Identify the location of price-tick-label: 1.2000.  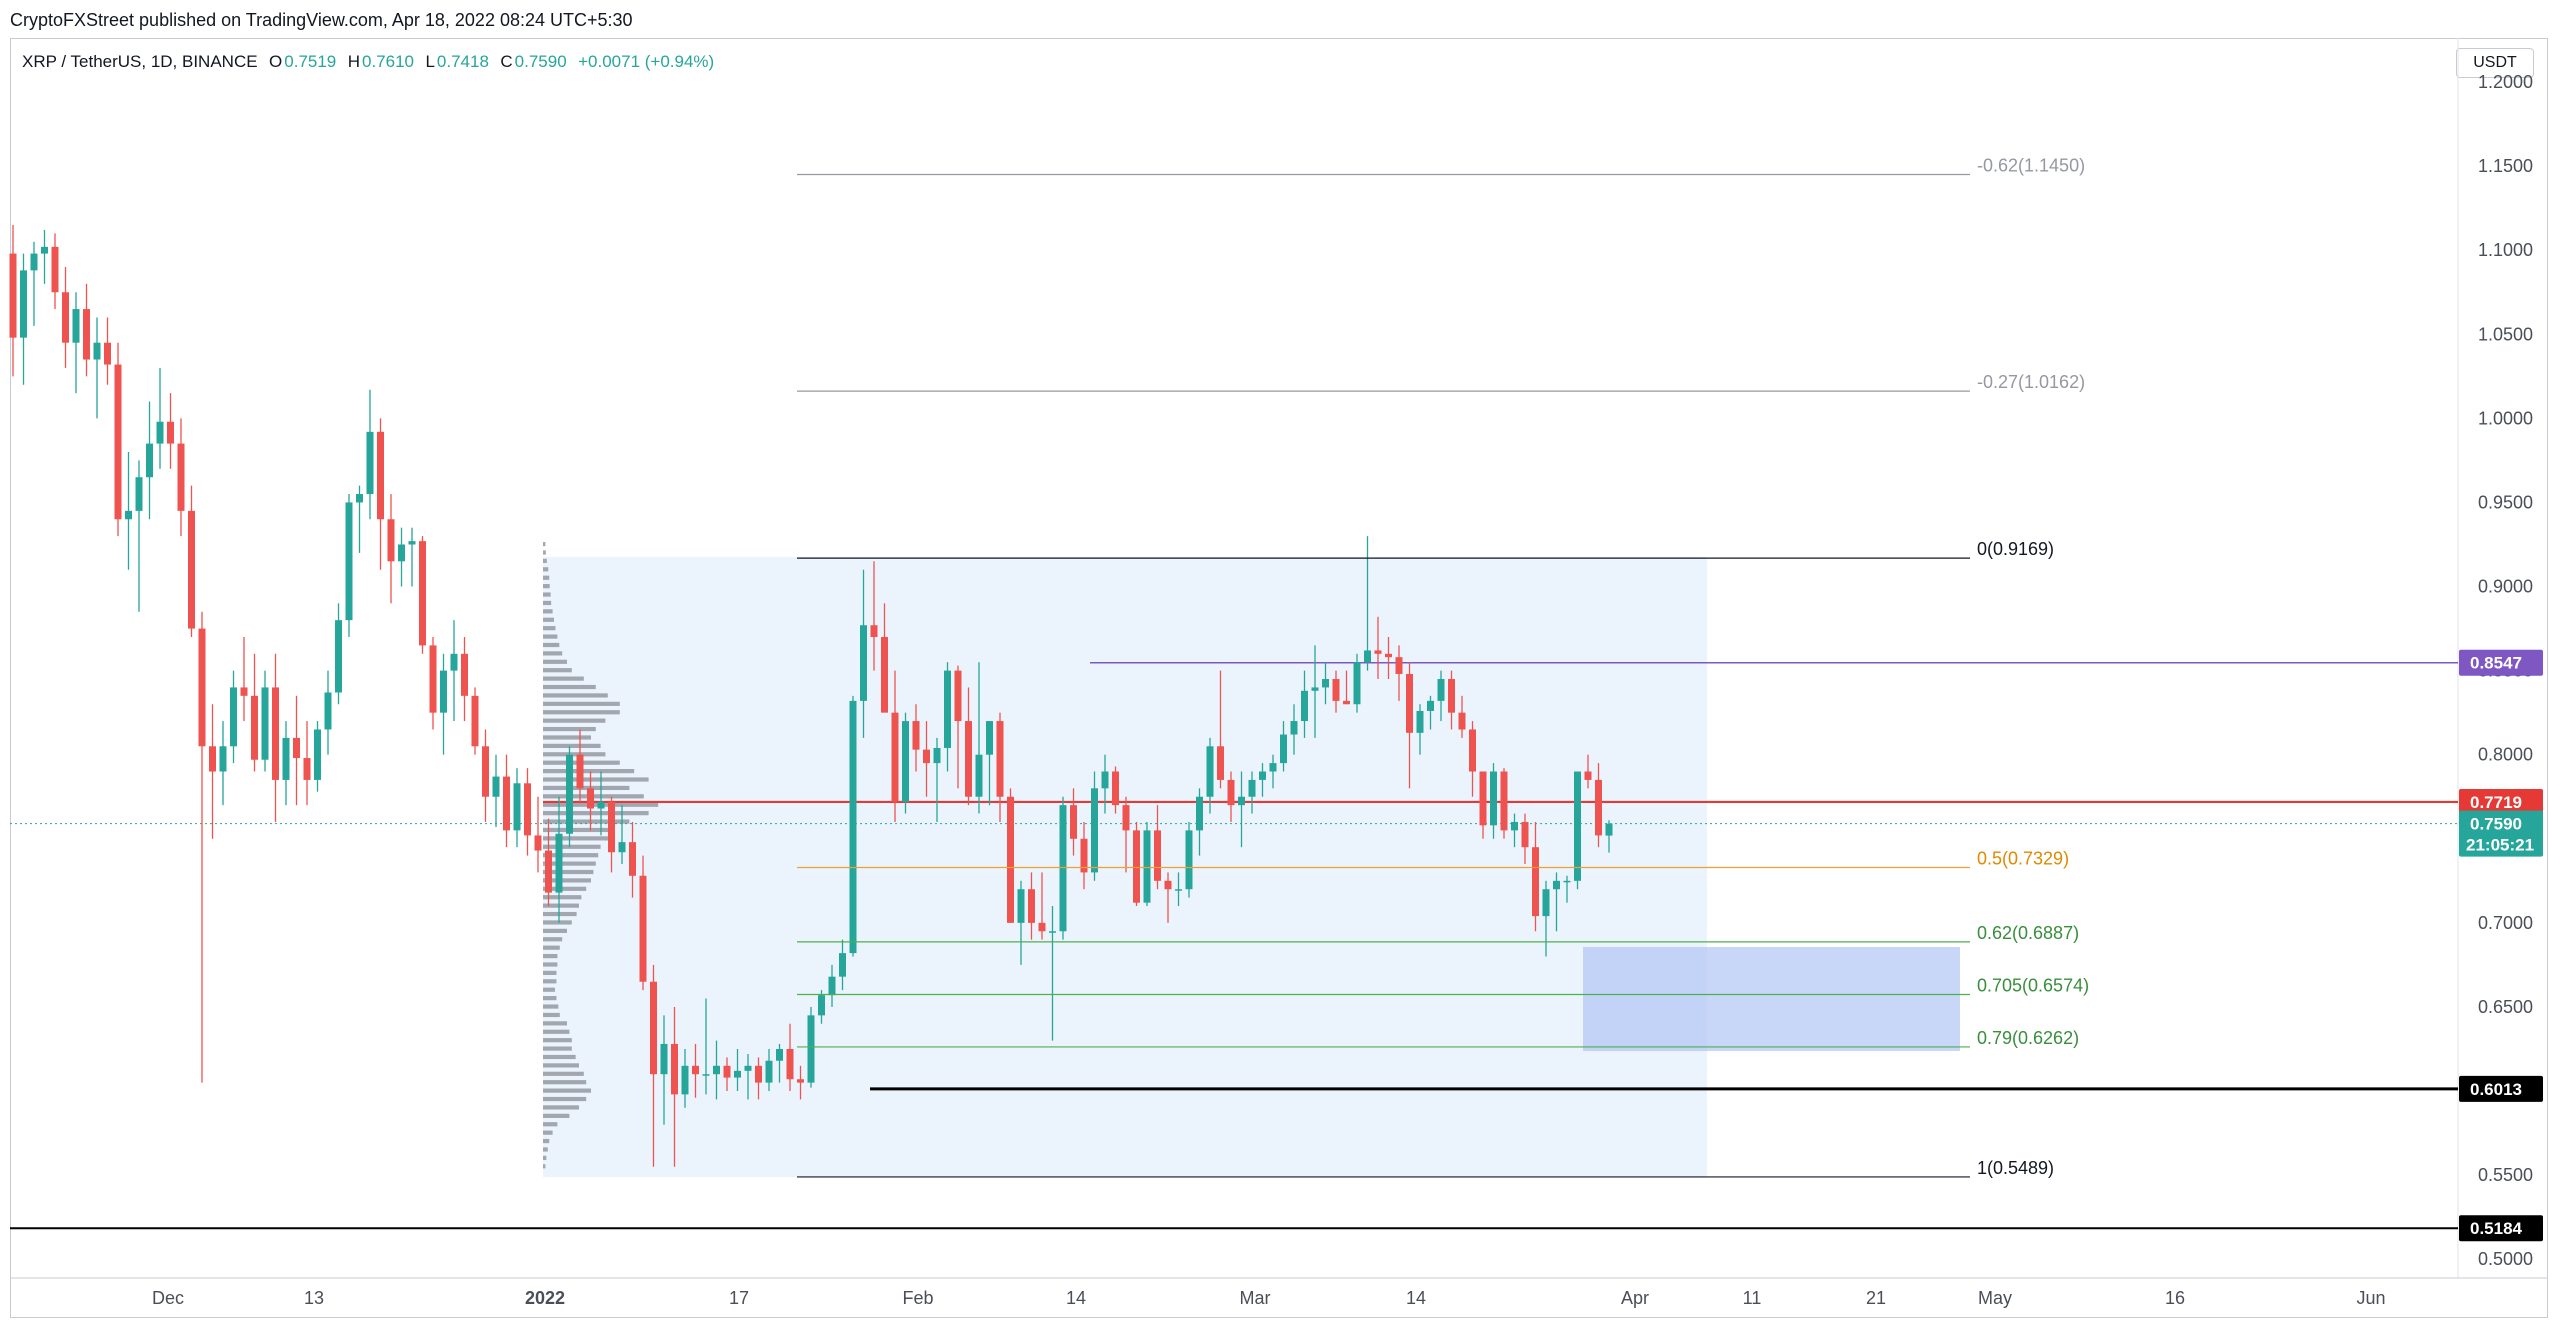
(2505, 82).